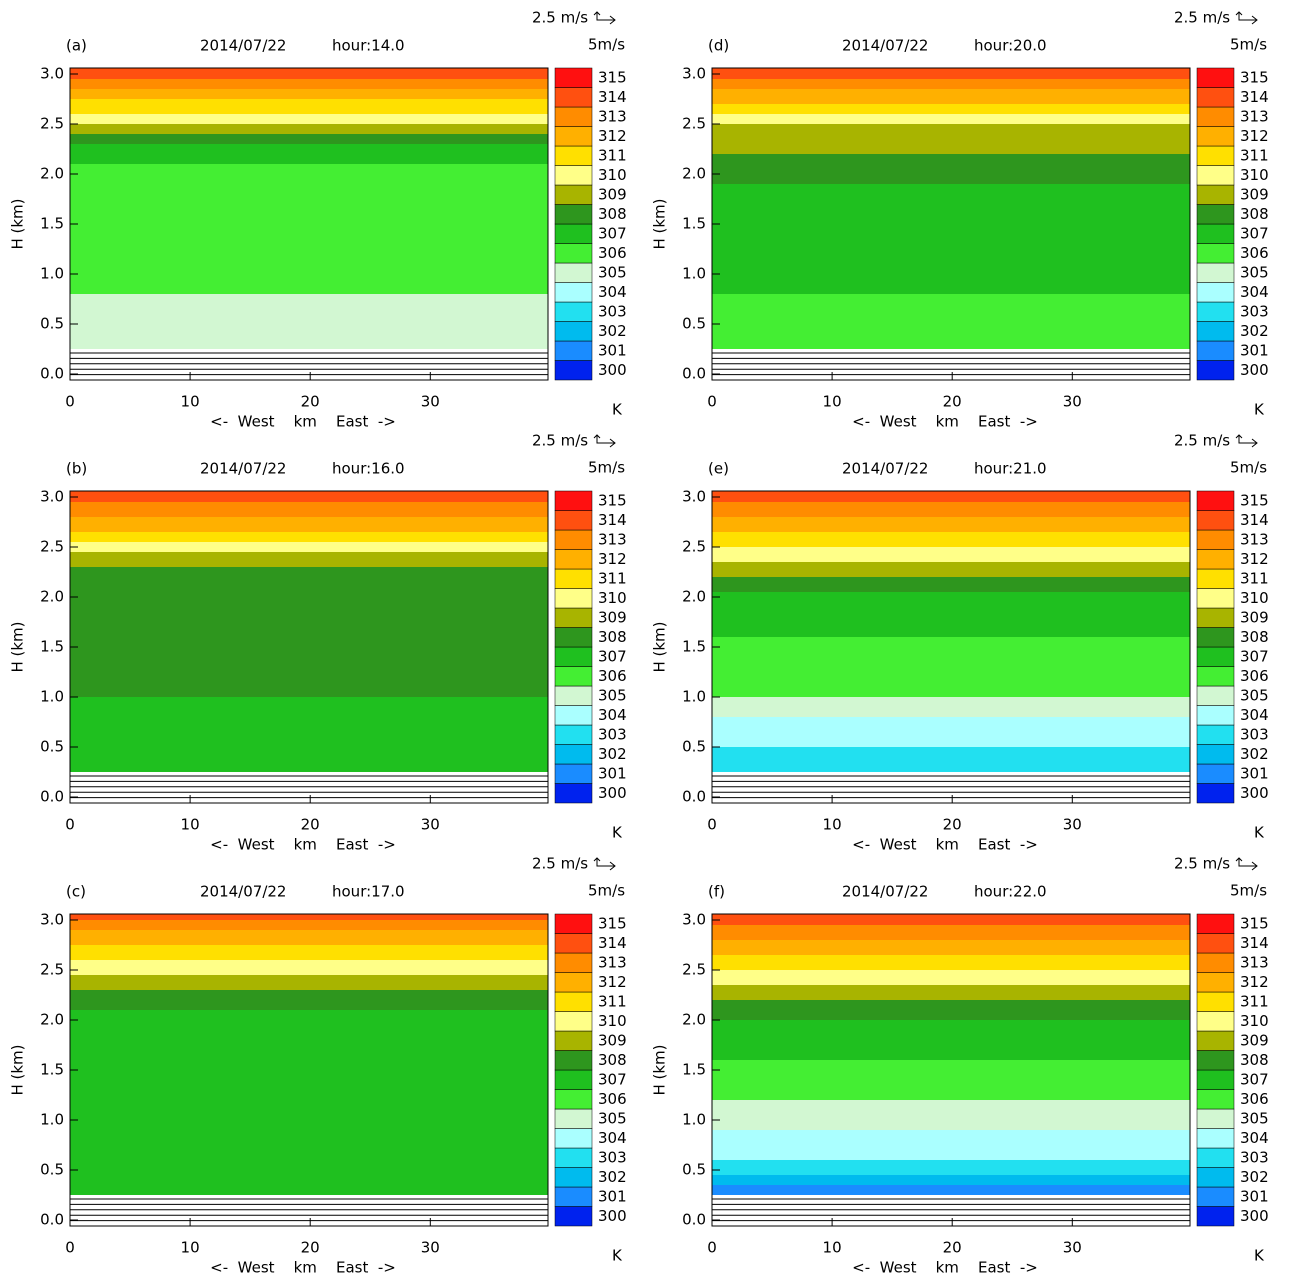 The height and width of the screenshot is (1287, 1291). Describe the element at coordinates (1254, 214) in the screenshot. I see `colorbar-label: 308` at that location.